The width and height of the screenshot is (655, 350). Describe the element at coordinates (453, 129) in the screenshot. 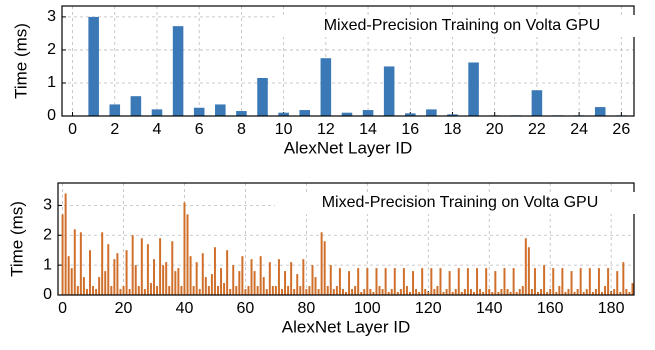

I see `x-tick-label: 18` at that location.